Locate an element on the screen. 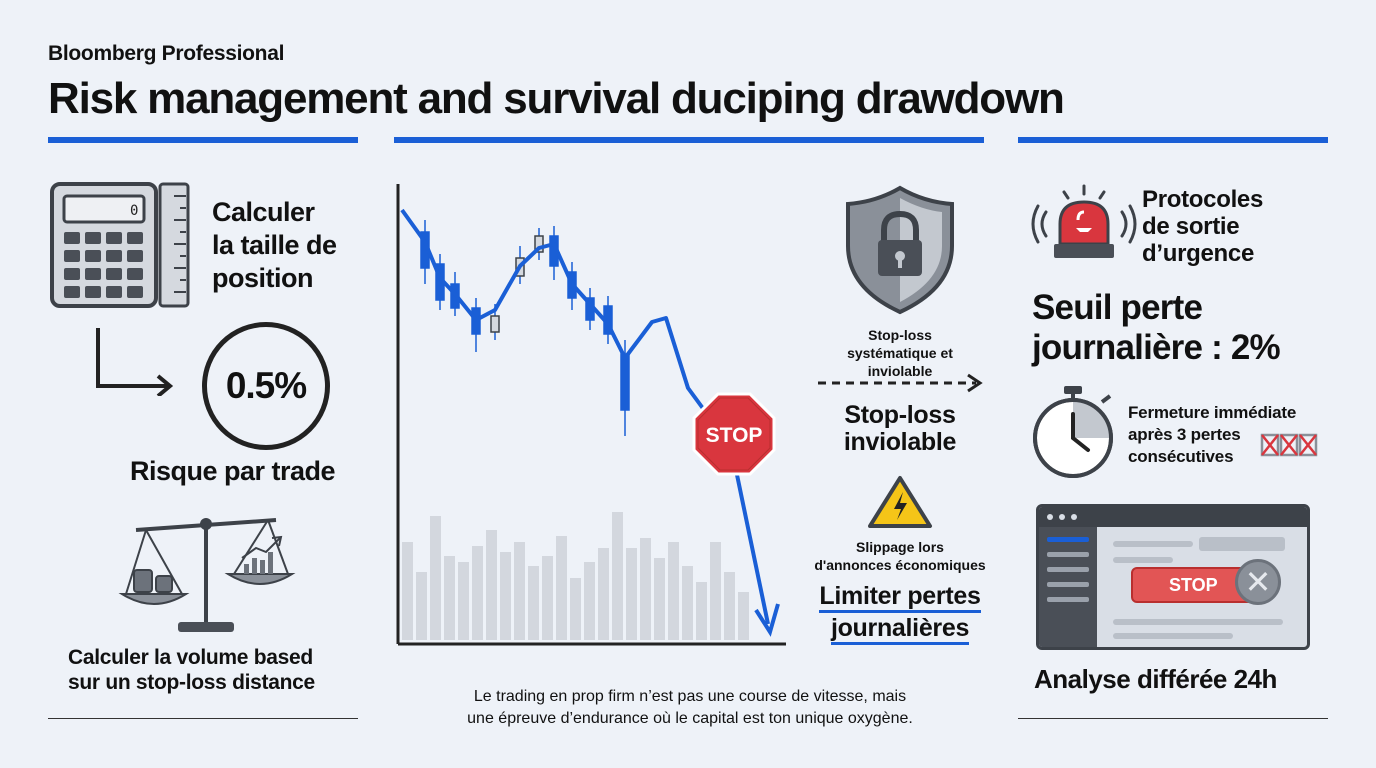 Image resolution: width=1376 pixels, height=768 pixels. trading-platform-window: STOP ✕ is located at coordinates (1173, 577).